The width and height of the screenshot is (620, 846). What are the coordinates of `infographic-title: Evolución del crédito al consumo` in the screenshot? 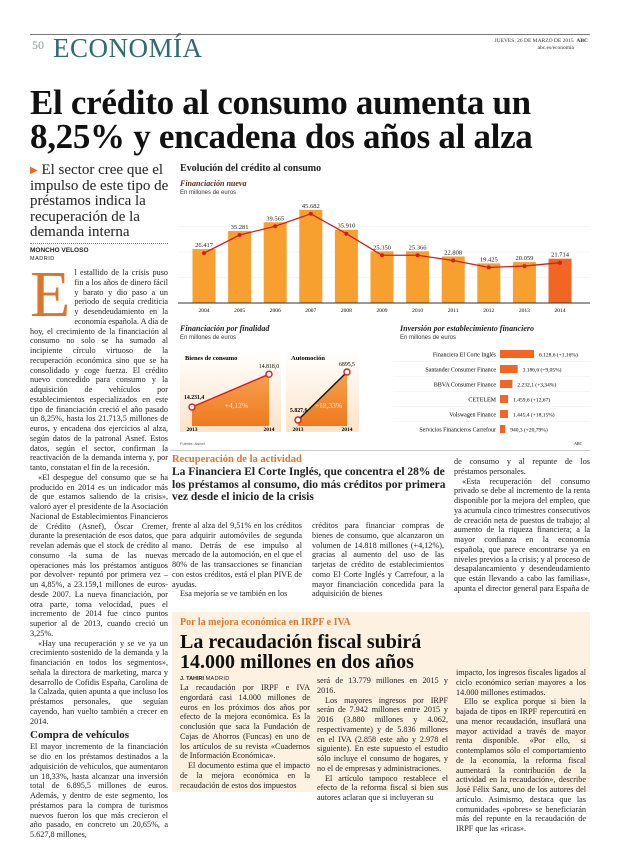 It's located at (251, 168).